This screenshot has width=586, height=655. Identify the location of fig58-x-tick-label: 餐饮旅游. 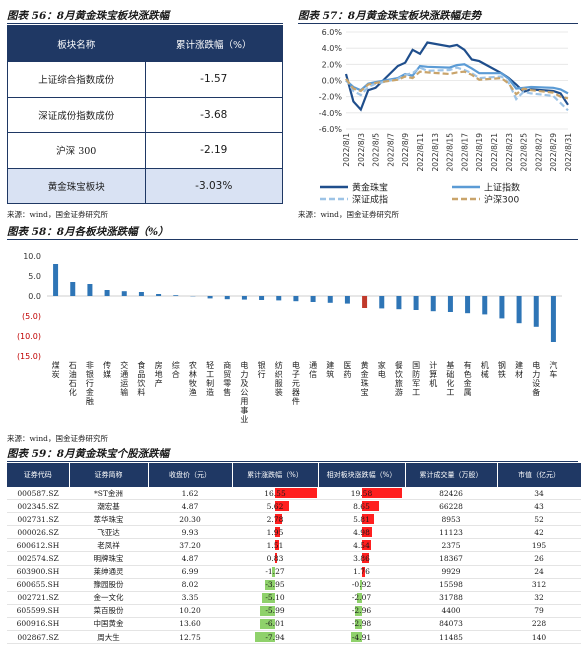
(399, 379).